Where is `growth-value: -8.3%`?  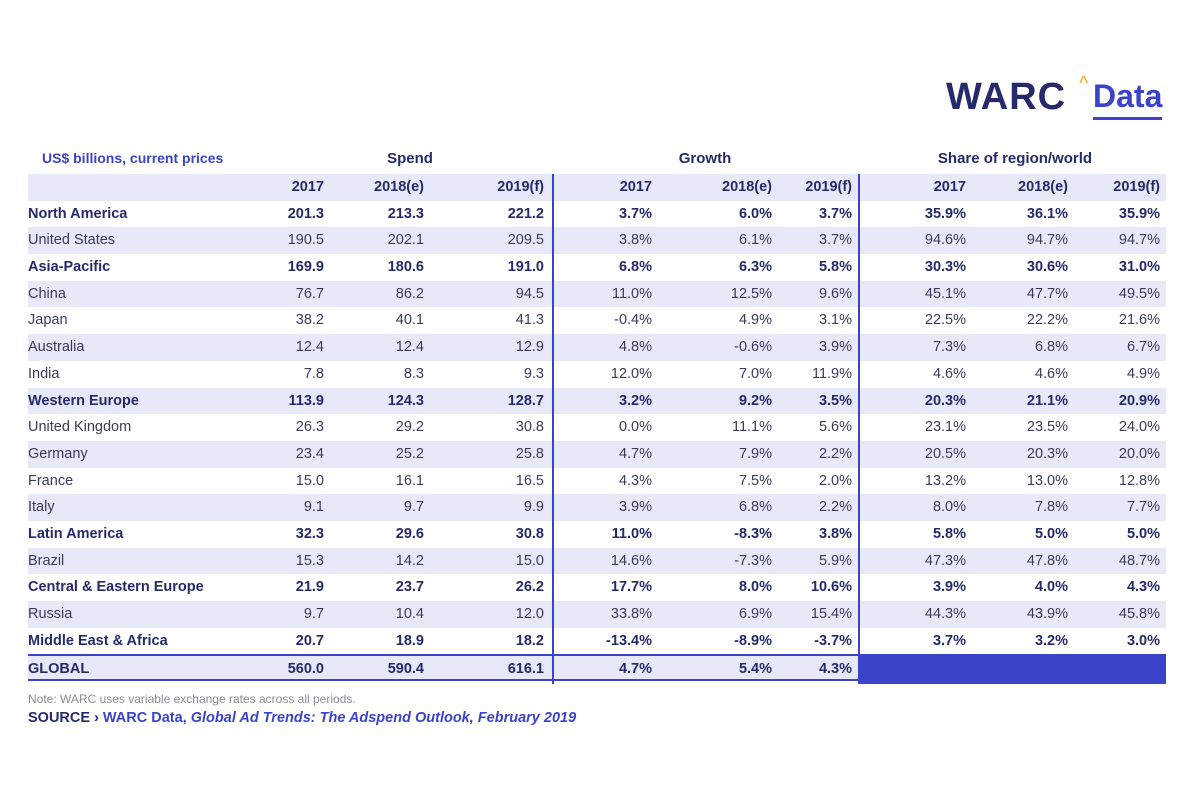 growth-value: -8.3% is located at coordinates (753, 533).